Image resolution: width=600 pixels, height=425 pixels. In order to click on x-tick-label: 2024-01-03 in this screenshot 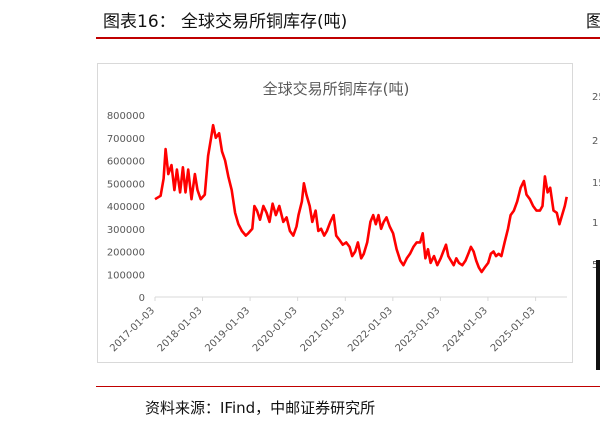, I will do `click(465, 329)`.